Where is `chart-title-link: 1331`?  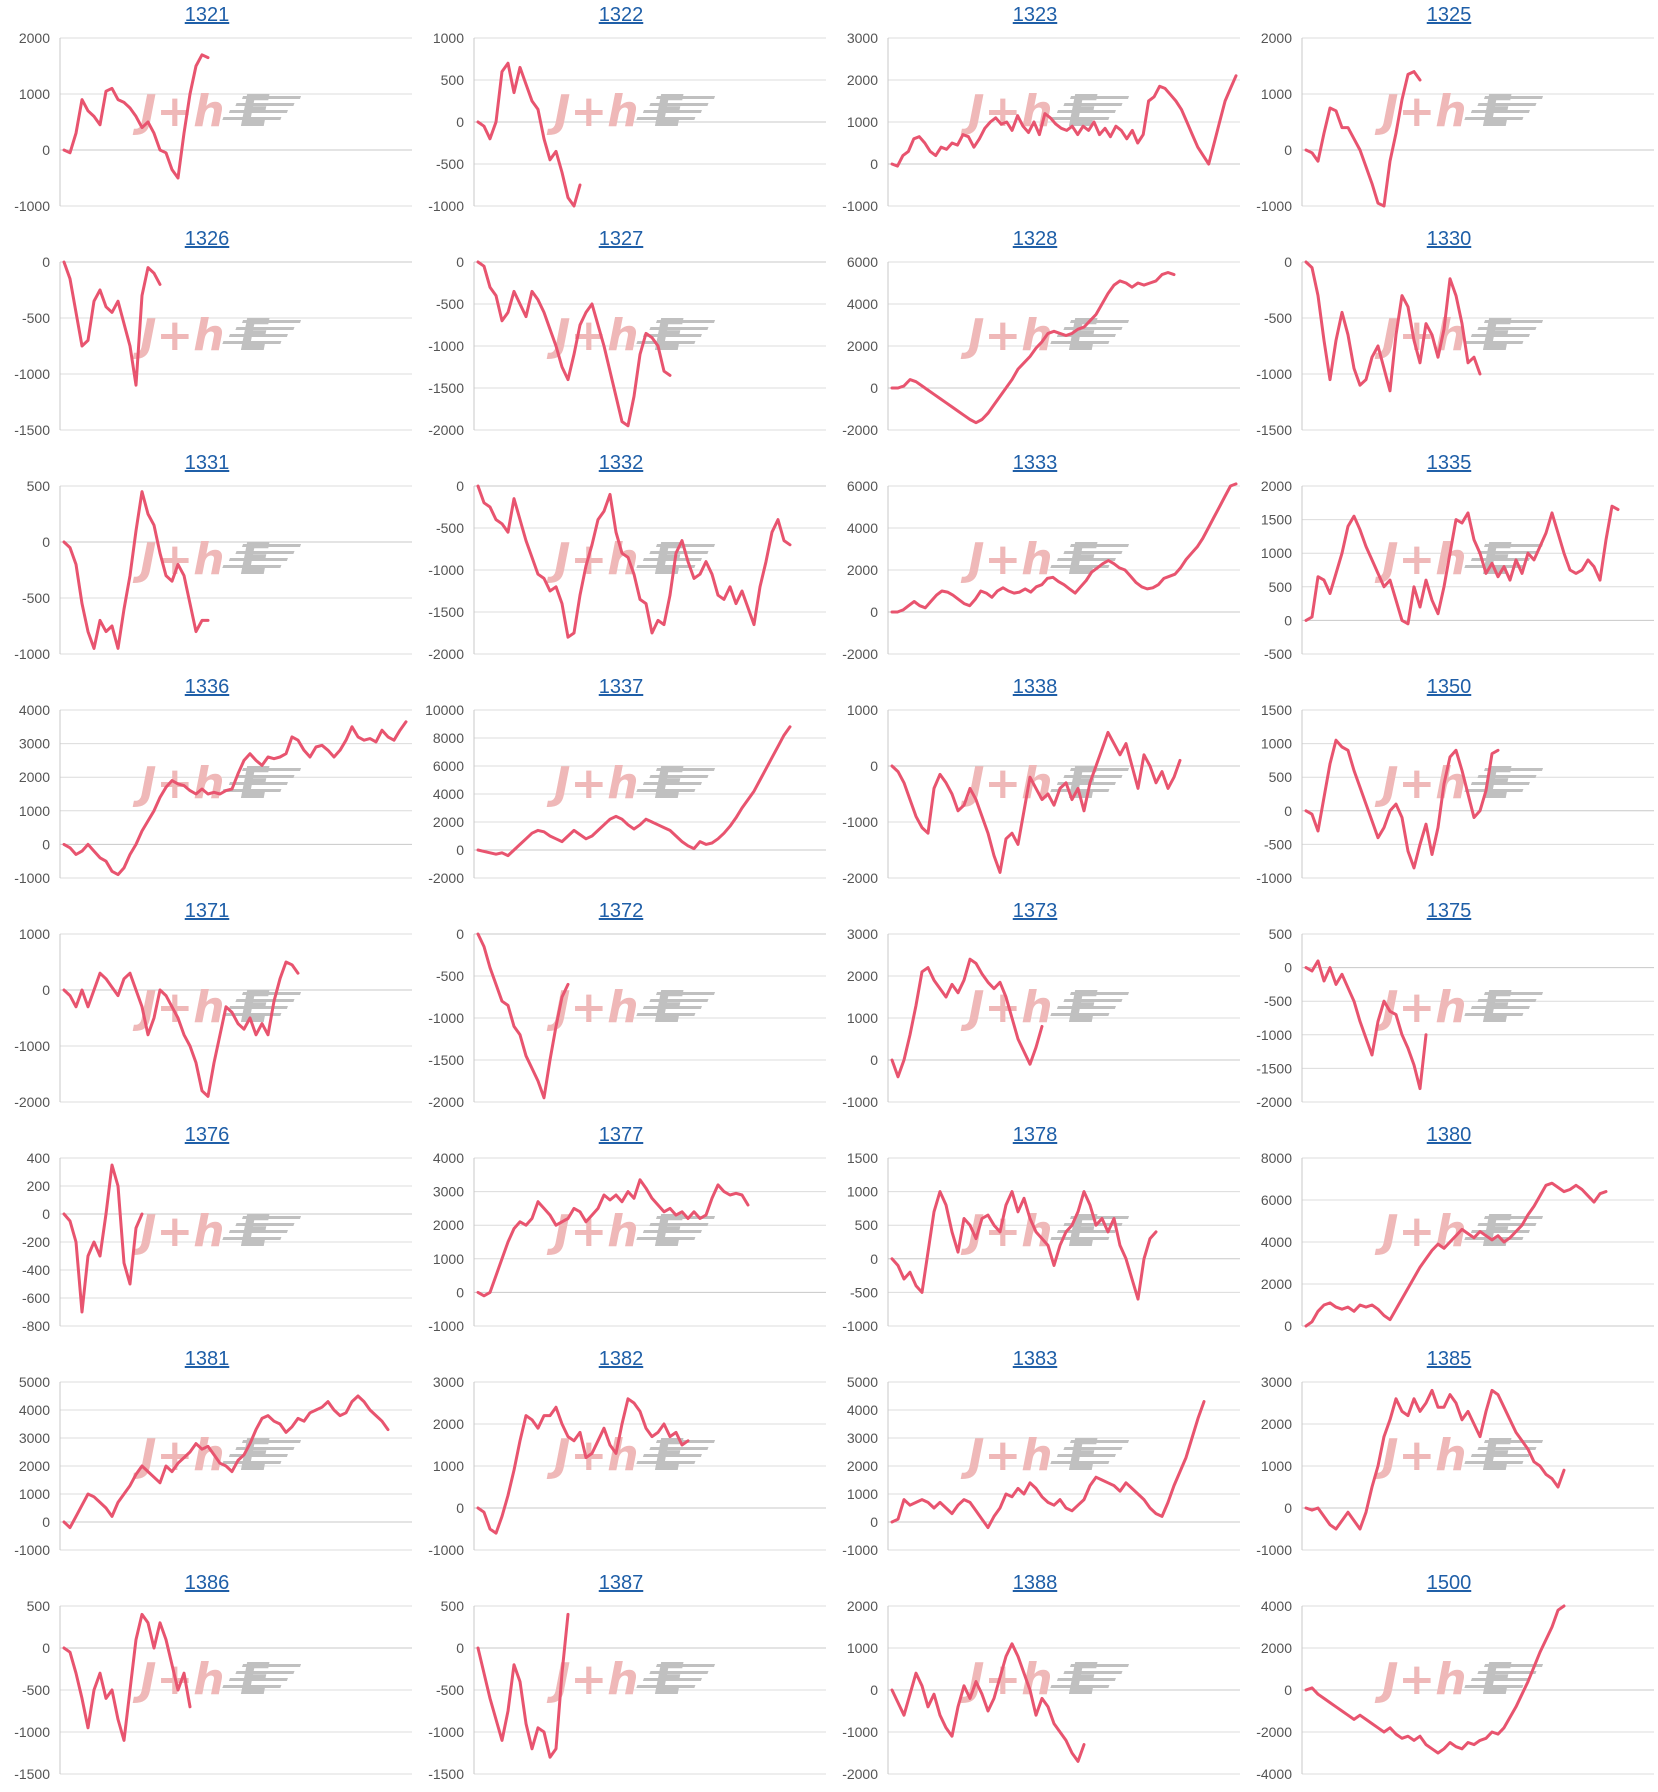 chart-title-link: 1331 is located at coordinates (207, 463).